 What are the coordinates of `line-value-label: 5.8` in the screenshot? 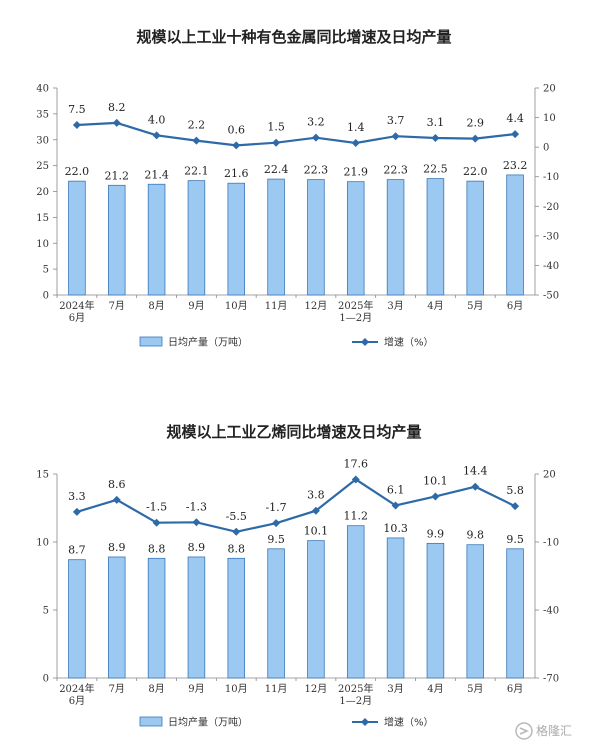 It's located at (515, 490).